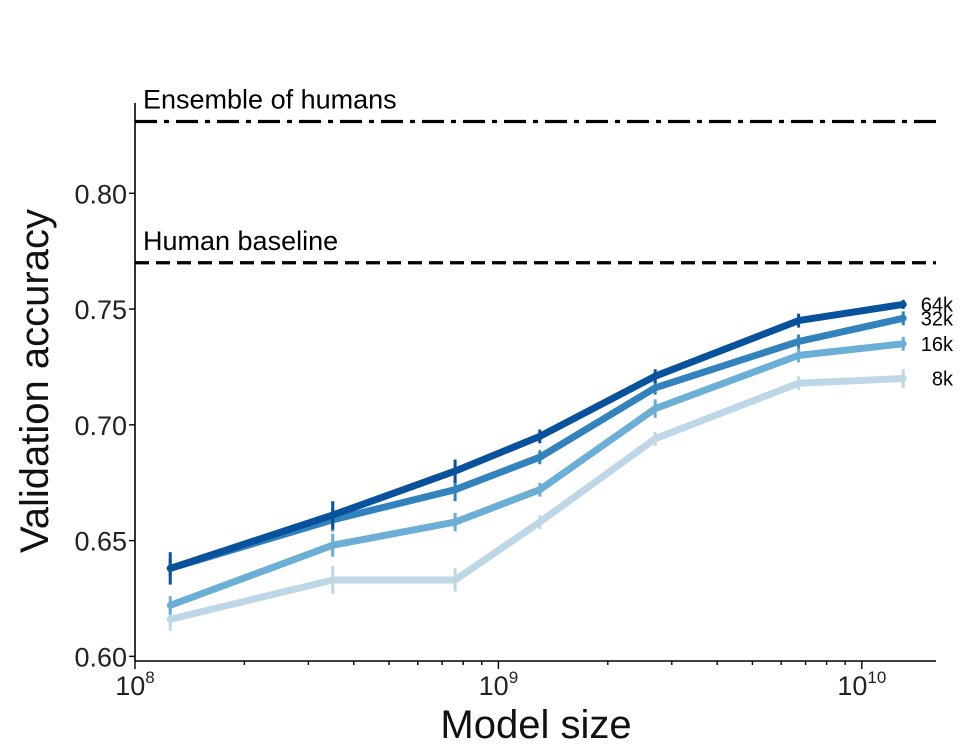 Image resolution: width=965 pixels, height=756 pixels. Describe the element at coordinates (937, 319) in the screenshot. I see `series-label-32k: 32k` at that location.